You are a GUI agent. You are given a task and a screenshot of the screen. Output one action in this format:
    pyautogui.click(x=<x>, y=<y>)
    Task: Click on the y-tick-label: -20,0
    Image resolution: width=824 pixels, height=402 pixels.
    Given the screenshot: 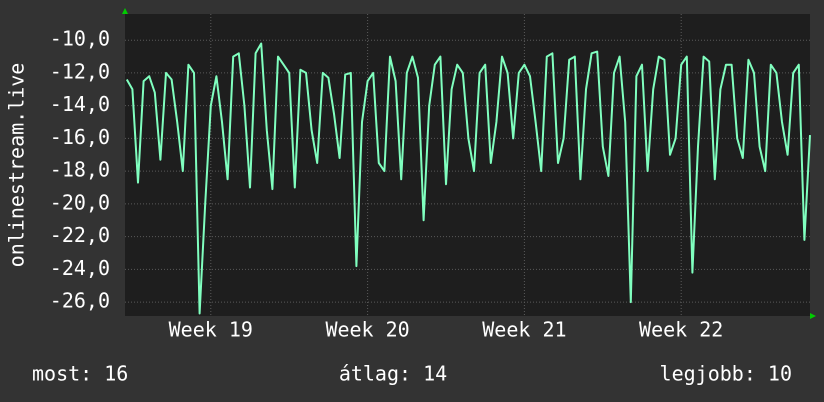 What is the action you would take?
    pyautogui.click(x=80, y=202)
    